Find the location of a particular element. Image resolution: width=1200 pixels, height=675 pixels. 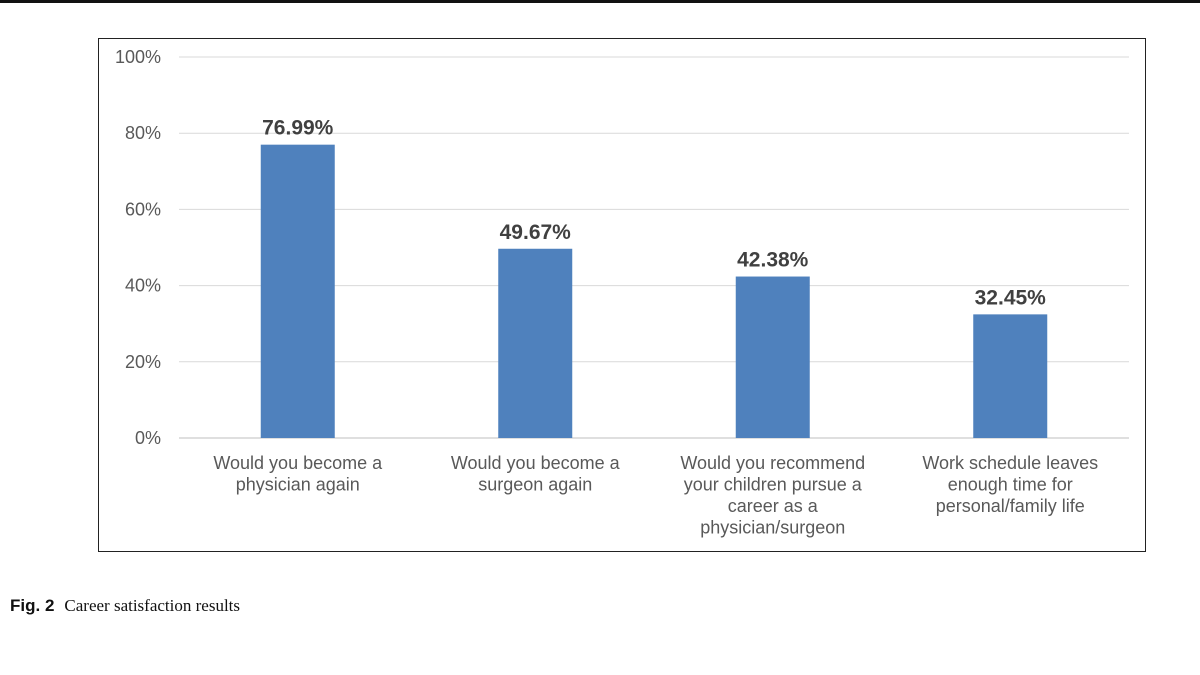

x-category-line: career as a is located at coordinates (773, 506).